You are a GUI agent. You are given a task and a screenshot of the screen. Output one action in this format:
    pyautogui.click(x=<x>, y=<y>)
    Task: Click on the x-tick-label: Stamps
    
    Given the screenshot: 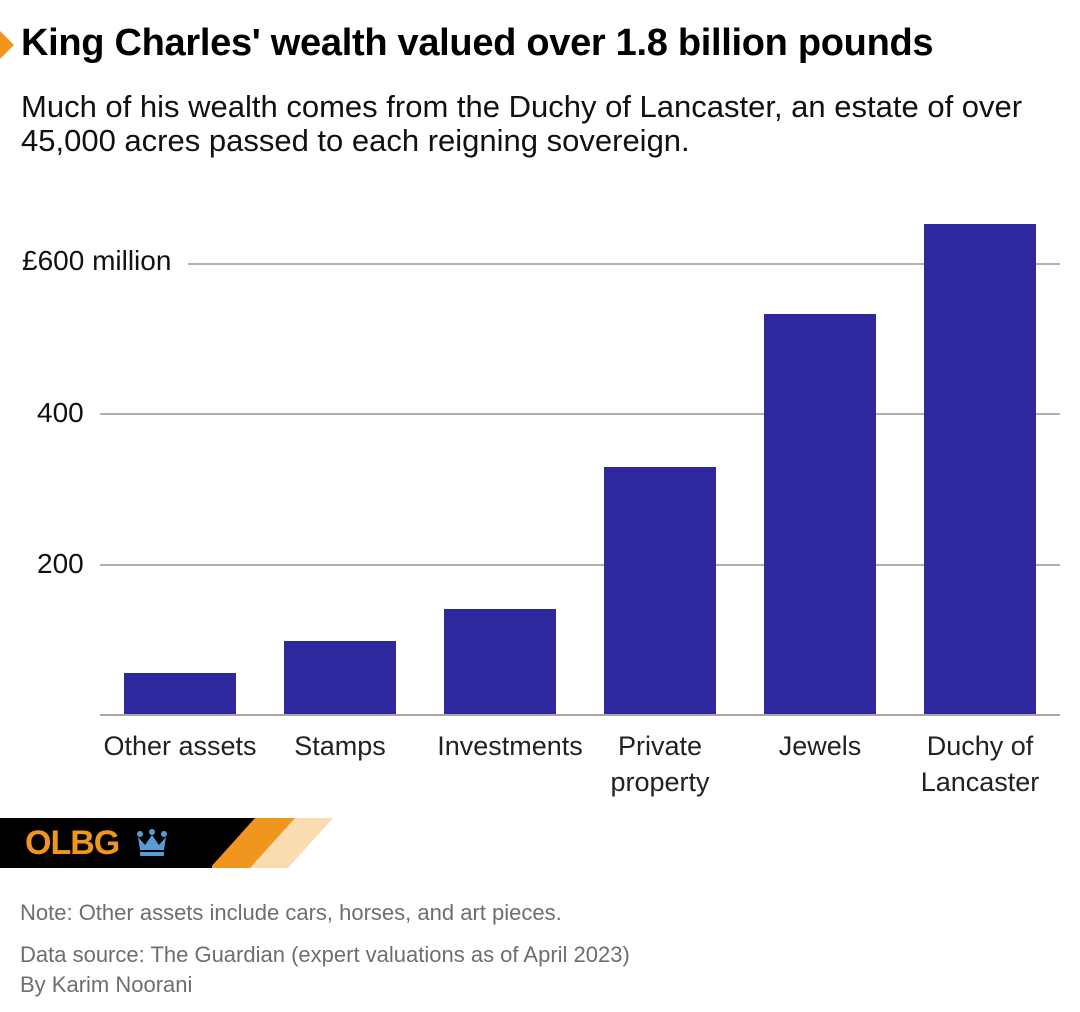 What is the action you would take?
    pyautogui.click(x=340, y=746)
    